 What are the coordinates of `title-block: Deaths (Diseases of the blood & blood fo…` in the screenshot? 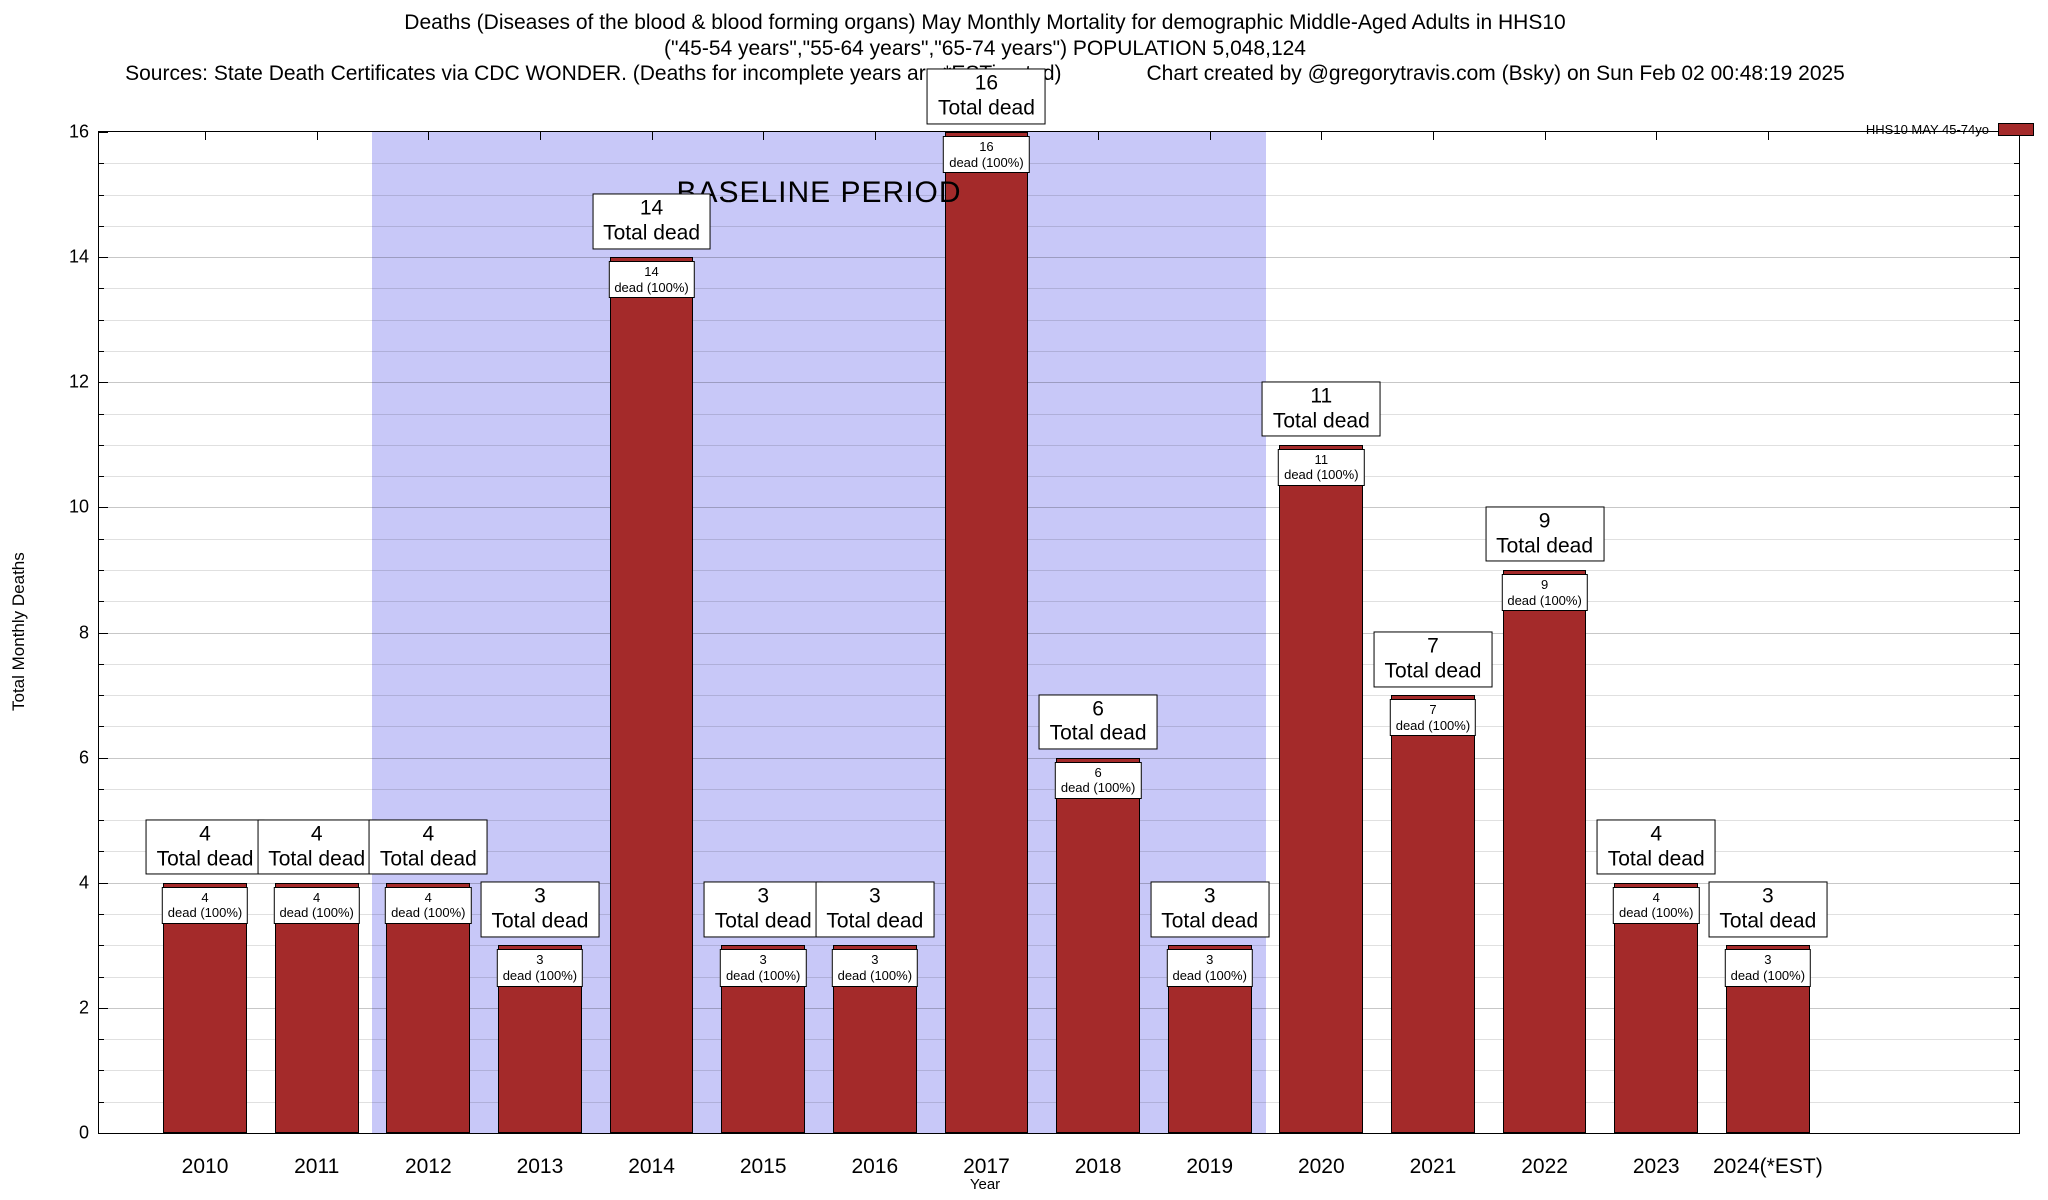 It's located at (985, 48).